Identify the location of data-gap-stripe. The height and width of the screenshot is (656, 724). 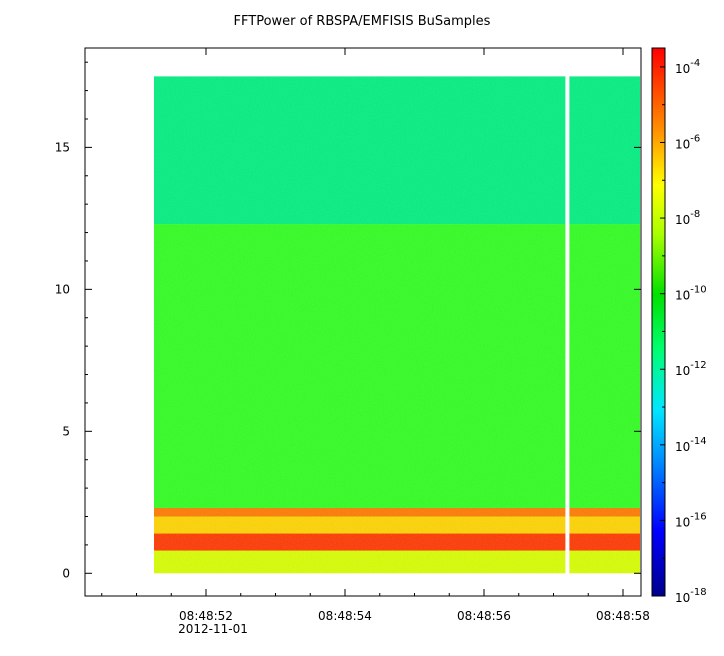
(567, 325).